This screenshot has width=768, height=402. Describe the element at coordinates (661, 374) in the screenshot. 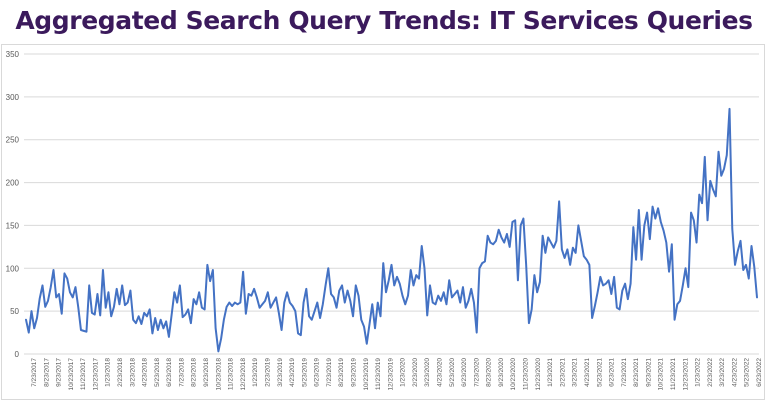

I see `x-tick-label: 10/23/2021` at that location.